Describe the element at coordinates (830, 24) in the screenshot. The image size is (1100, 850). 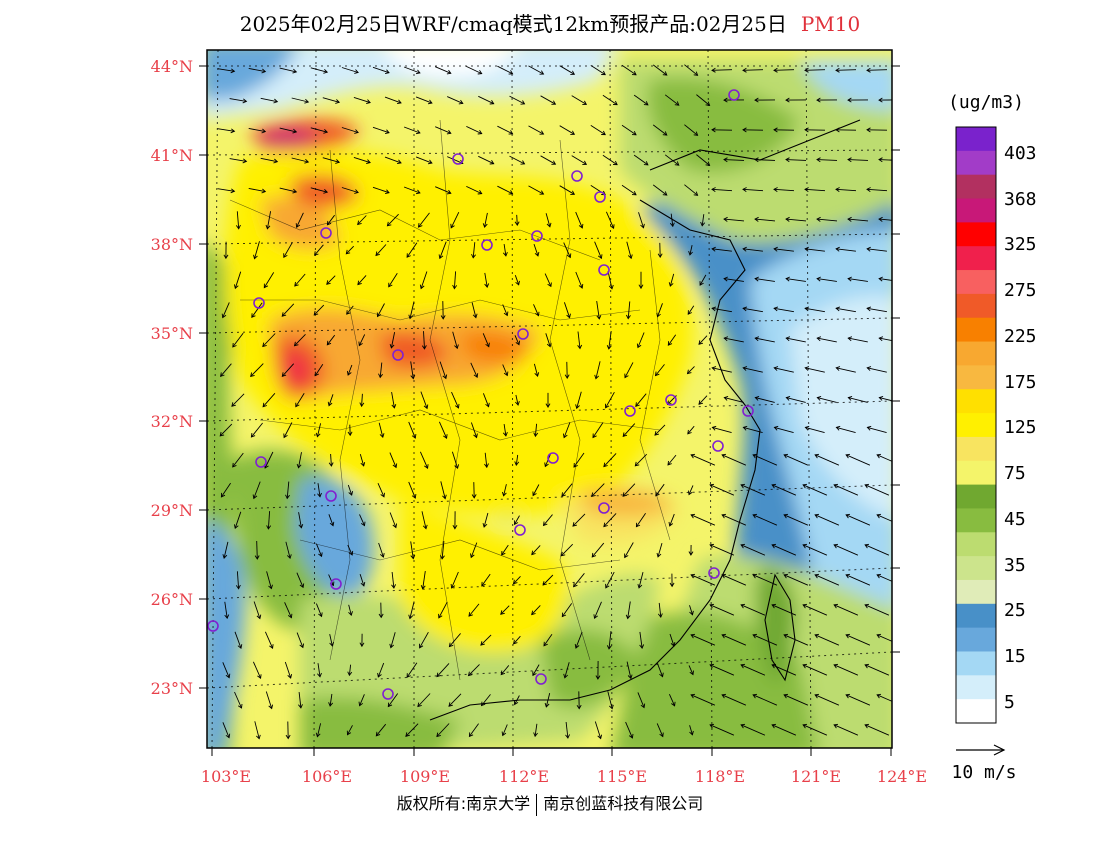
I see `pollutant-label: PM10` at that location.